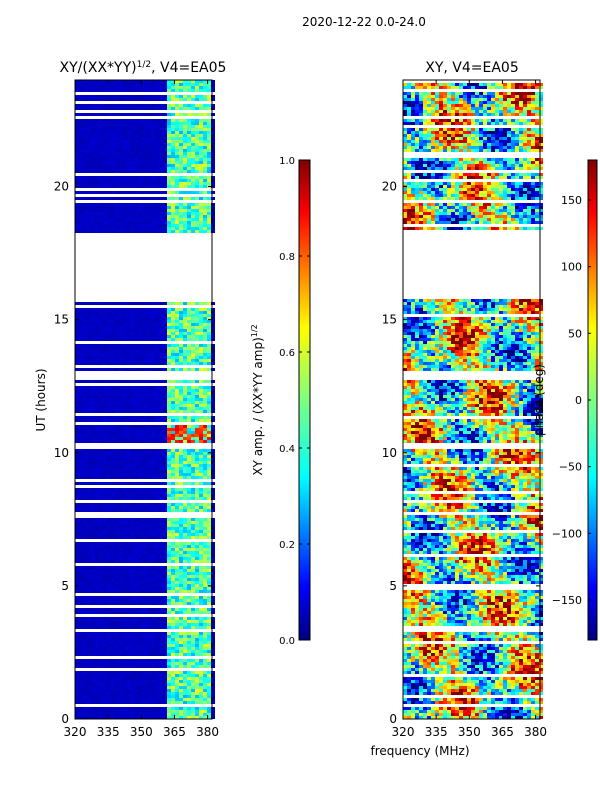  What do you see at coordinates (143, 117) in the screenshot?
I see `data-gap` at bounding box center [143, 117].